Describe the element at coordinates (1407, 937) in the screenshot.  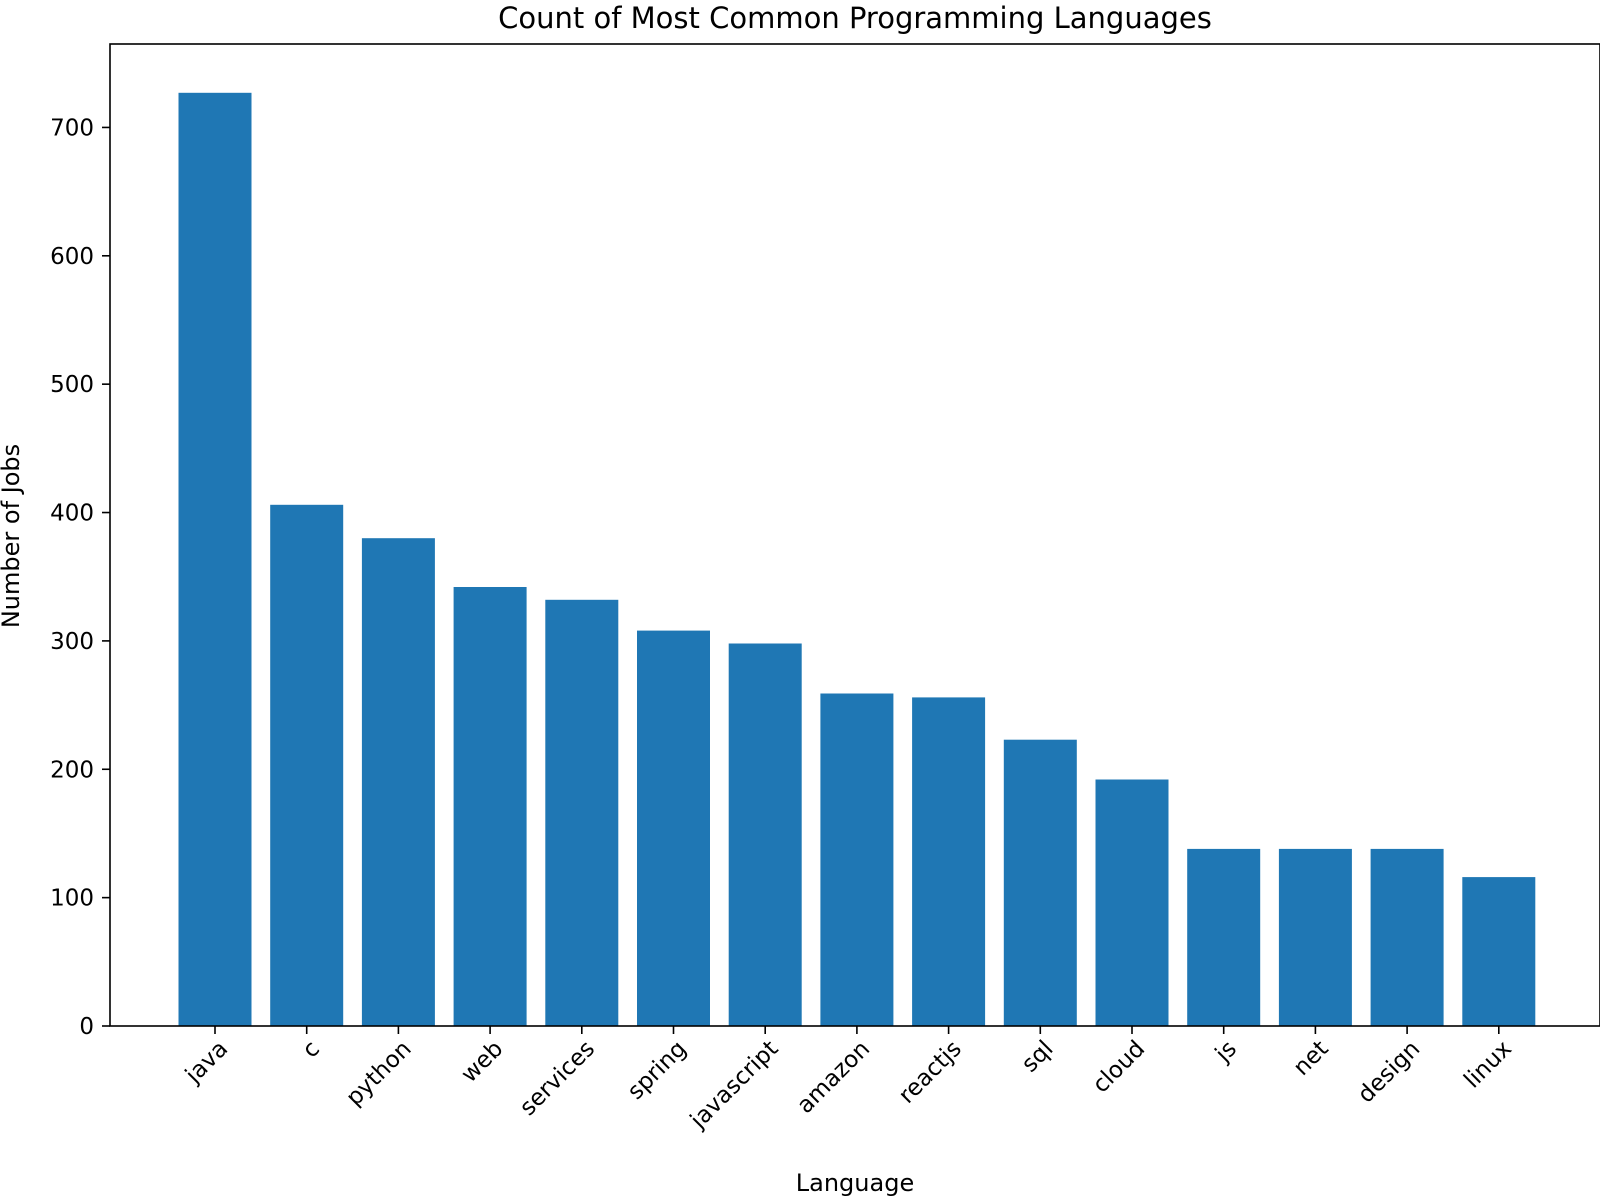
I see `bar-design` at that location.